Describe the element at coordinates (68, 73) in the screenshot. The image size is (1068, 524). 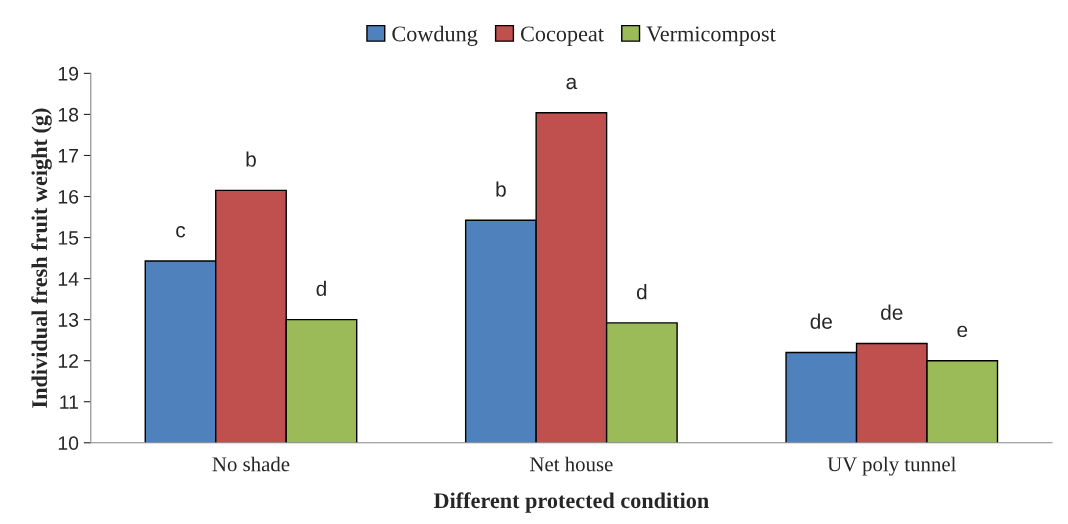
I see `y-tick-label: 19` at that location.